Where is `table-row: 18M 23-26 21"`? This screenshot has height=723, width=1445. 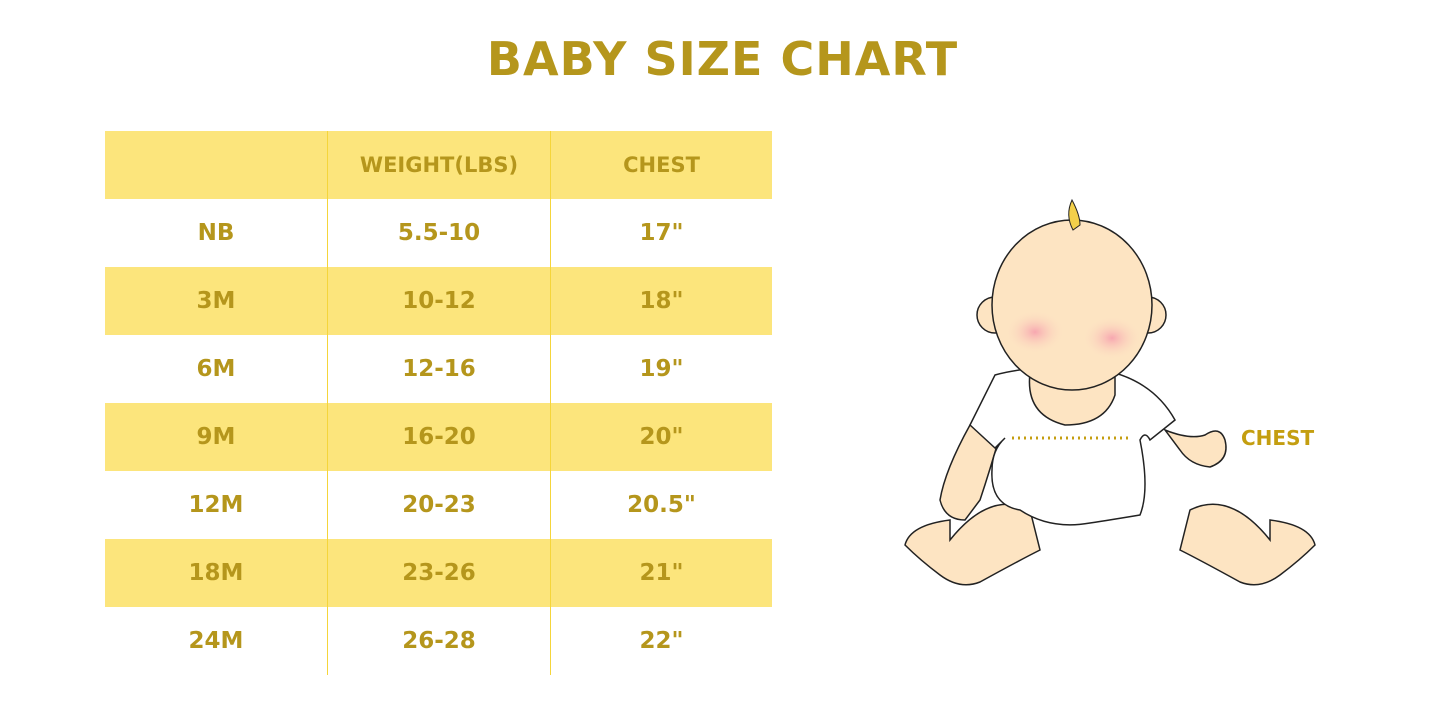
table-row: 18M 23-26 21" is located at coordinates (438, 573).